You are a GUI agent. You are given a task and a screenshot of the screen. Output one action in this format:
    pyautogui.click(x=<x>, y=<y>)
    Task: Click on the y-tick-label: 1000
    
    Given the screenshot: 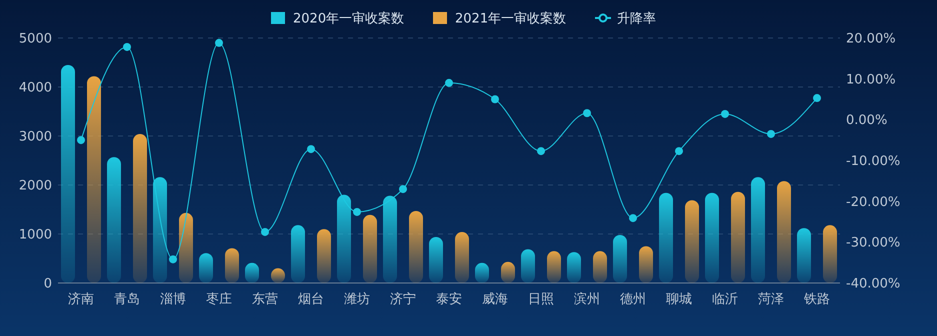 What is the action you would take?
    pyautogui.click(x=35, y=235)
    